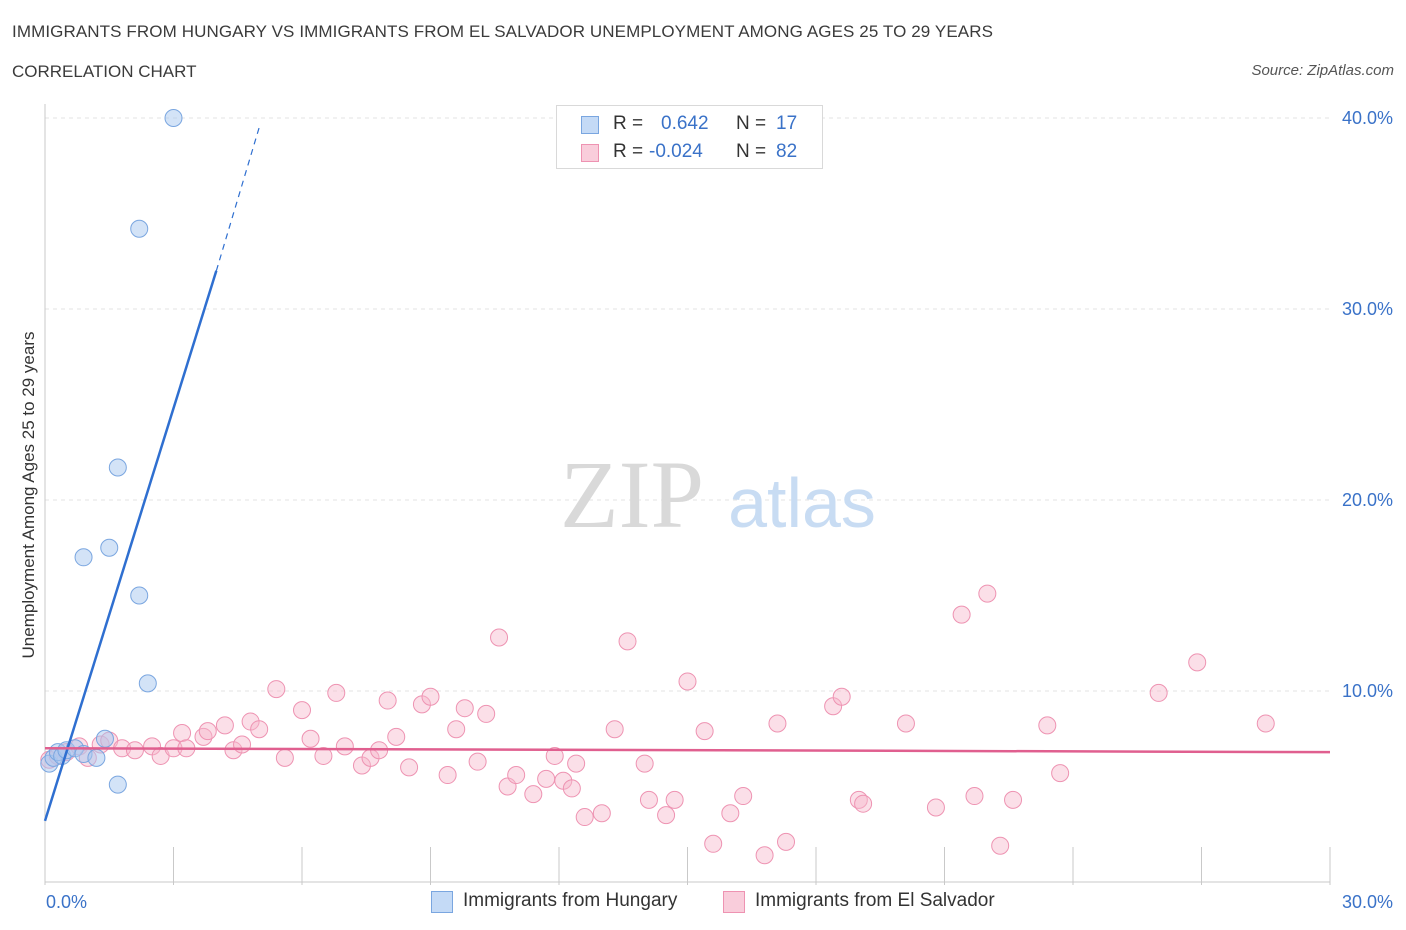 The height and width of the screenshot is (930, 1406). What do you see at coordinates (66, 902) in the screenshot?
I see `x-tick-label: 0.0%` at bounding box center [66, 902].